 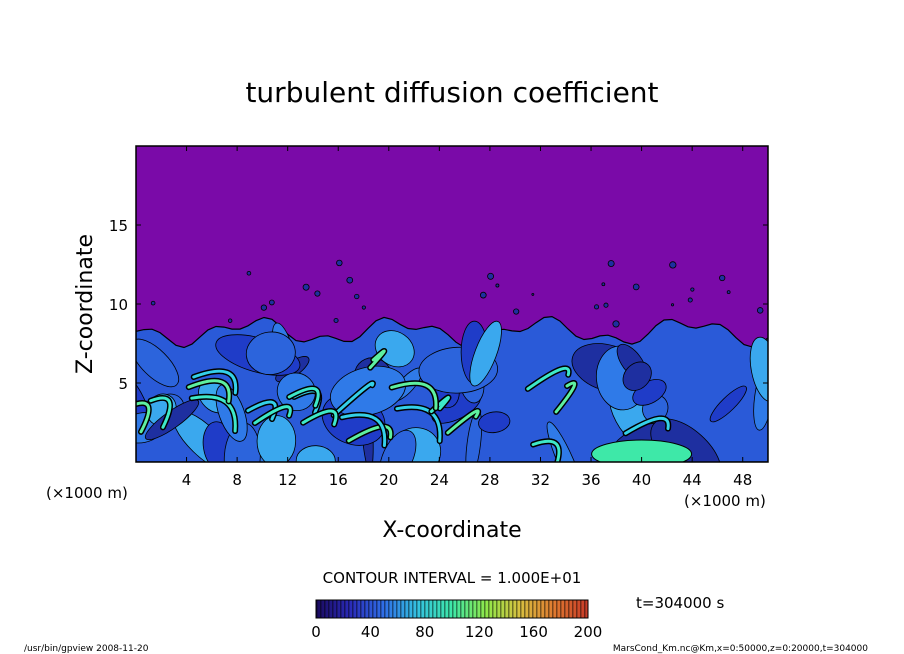 What do you see at coordinates (641, 480) in the screenshot?
I see `x-tick-label: 40` at bounding box center [641, 480].